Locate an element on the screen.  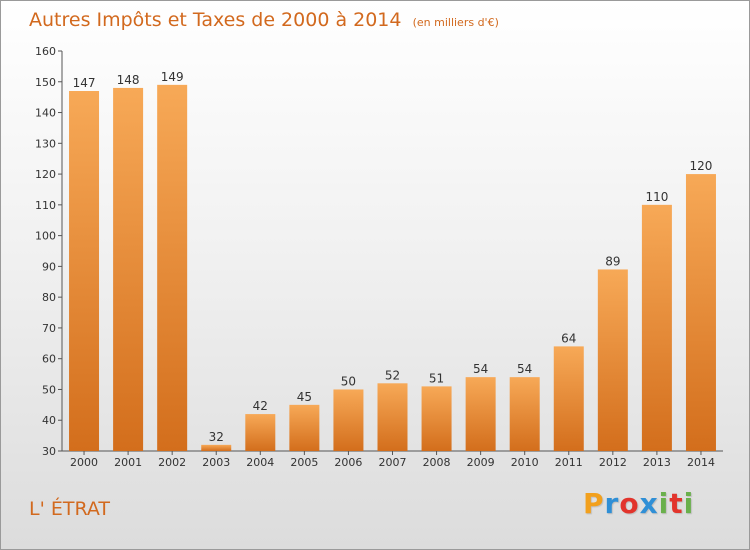
y-tick-label: 40 is located at coordinates (49, 420).